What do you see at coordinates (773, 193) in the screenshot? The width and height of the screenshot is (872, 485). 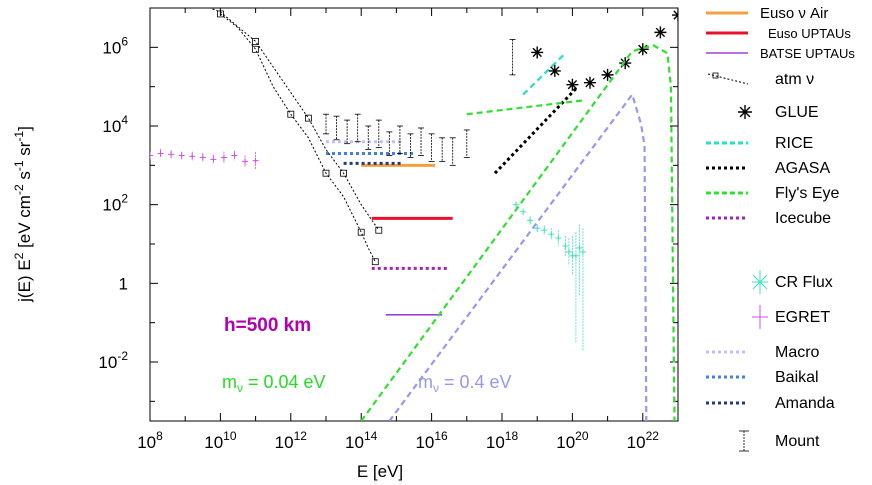 I see `legend-item-fly-s-eye: Fly's Eye` at bounding box center [773, 193].